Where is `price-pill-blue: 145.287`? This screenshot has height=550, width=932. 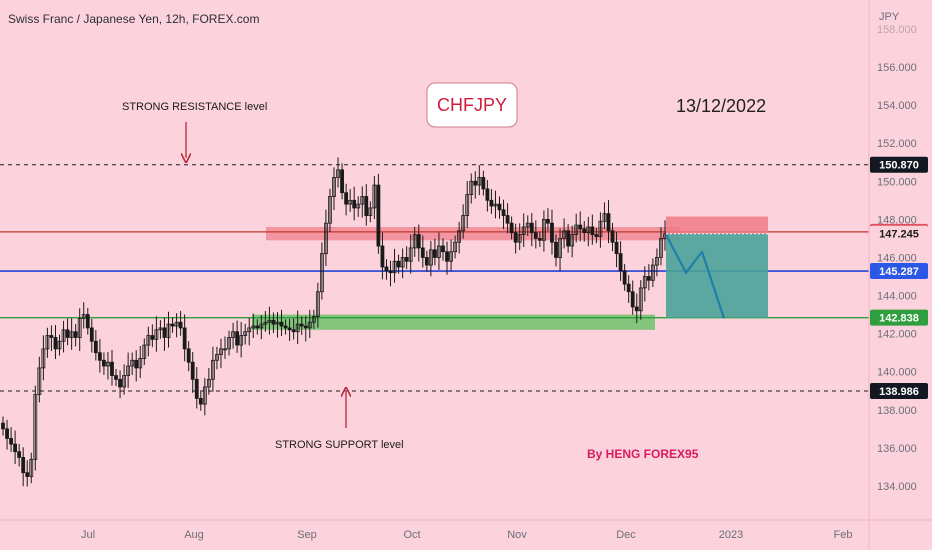
price-pill-blue: 145.287 is located at coordinates (899, 271).